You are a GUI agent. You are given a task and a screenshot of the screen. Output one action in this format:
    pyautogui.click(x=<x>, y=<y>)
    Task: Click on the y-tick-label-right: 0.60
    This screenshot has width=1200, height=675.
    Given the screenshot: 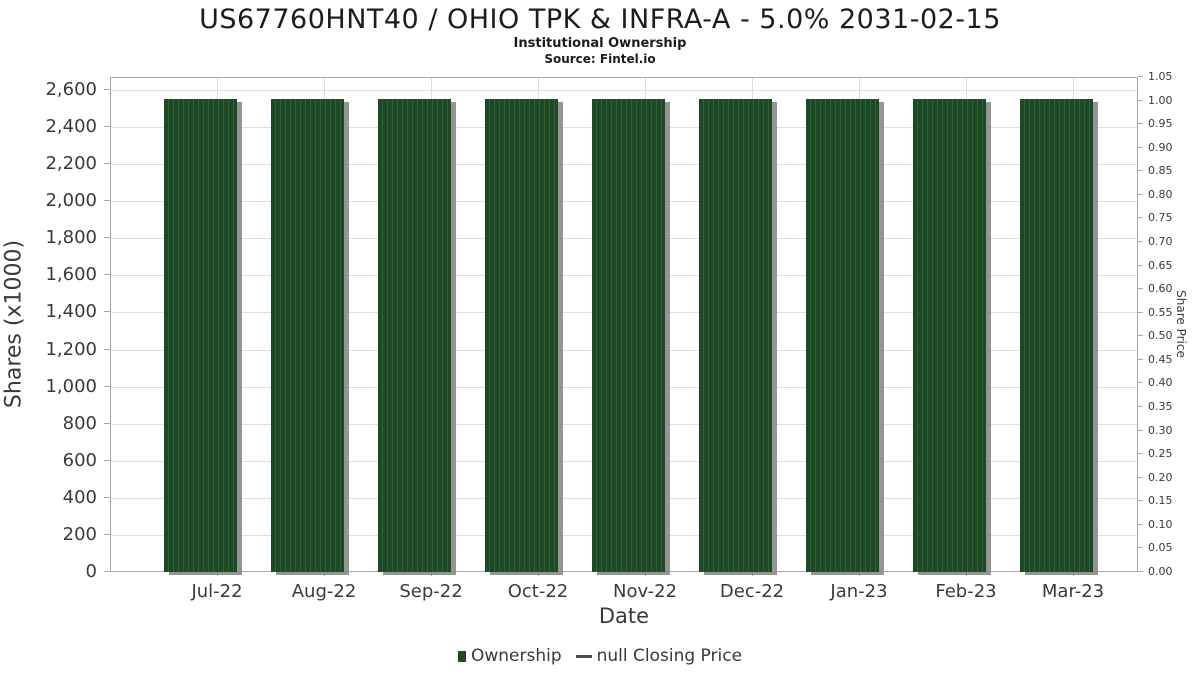 What is the action you would take?
    pyautogui.click(x=1160, y=289)
    